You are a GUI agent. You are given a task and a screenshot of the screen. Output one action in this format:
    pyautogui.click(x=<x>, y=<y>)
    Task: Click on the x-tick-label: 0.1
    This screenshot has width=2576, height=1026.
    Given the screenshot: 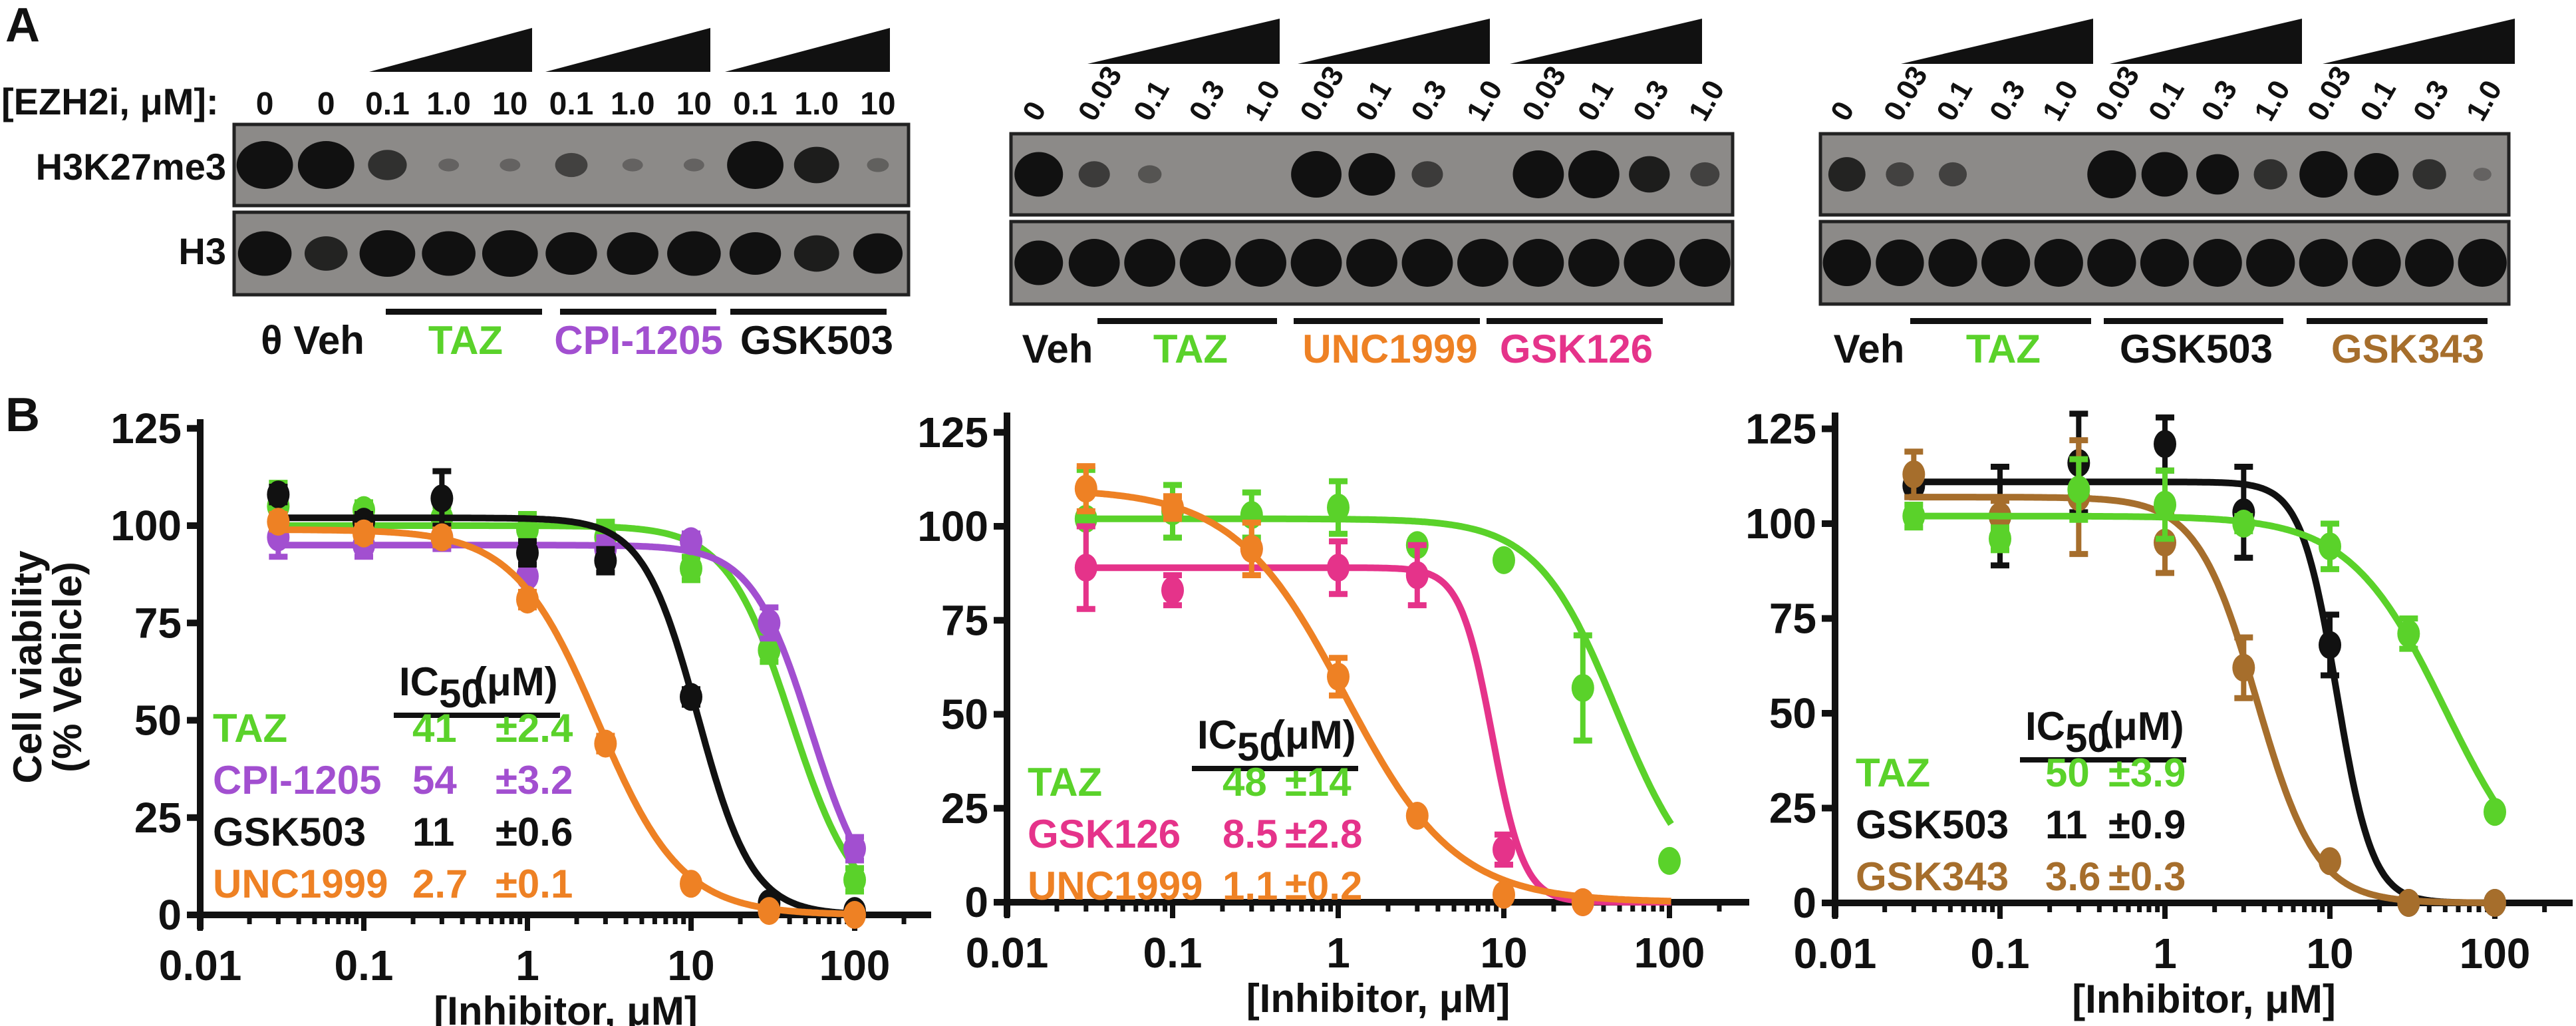 What is the action you would take?
    pyautogui.click(x=2001, y=953)
    